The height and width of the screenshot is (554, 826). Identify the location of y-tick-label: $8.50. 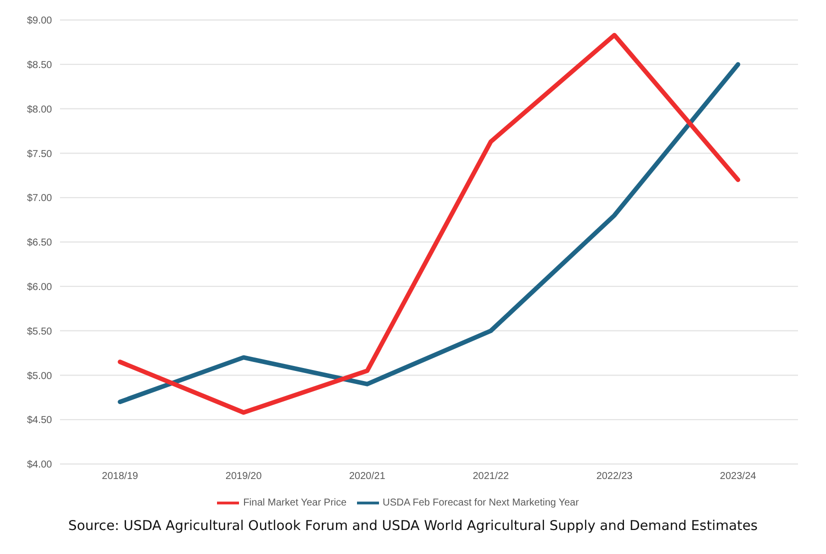
(39, 65).